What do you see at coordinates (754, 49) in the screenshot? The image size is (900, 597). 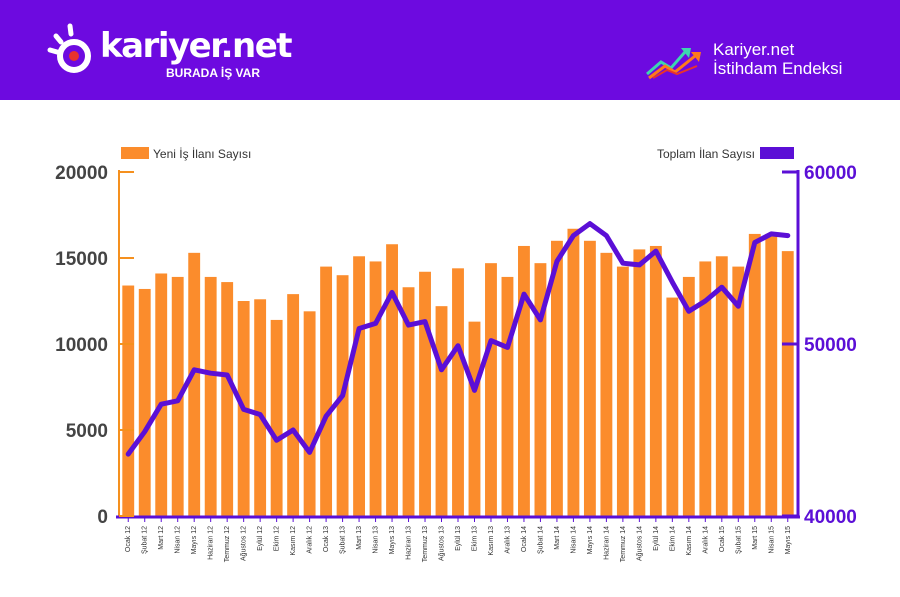 I see `index-title-line1: Kariyer.net` at bounding box center [754, 49].